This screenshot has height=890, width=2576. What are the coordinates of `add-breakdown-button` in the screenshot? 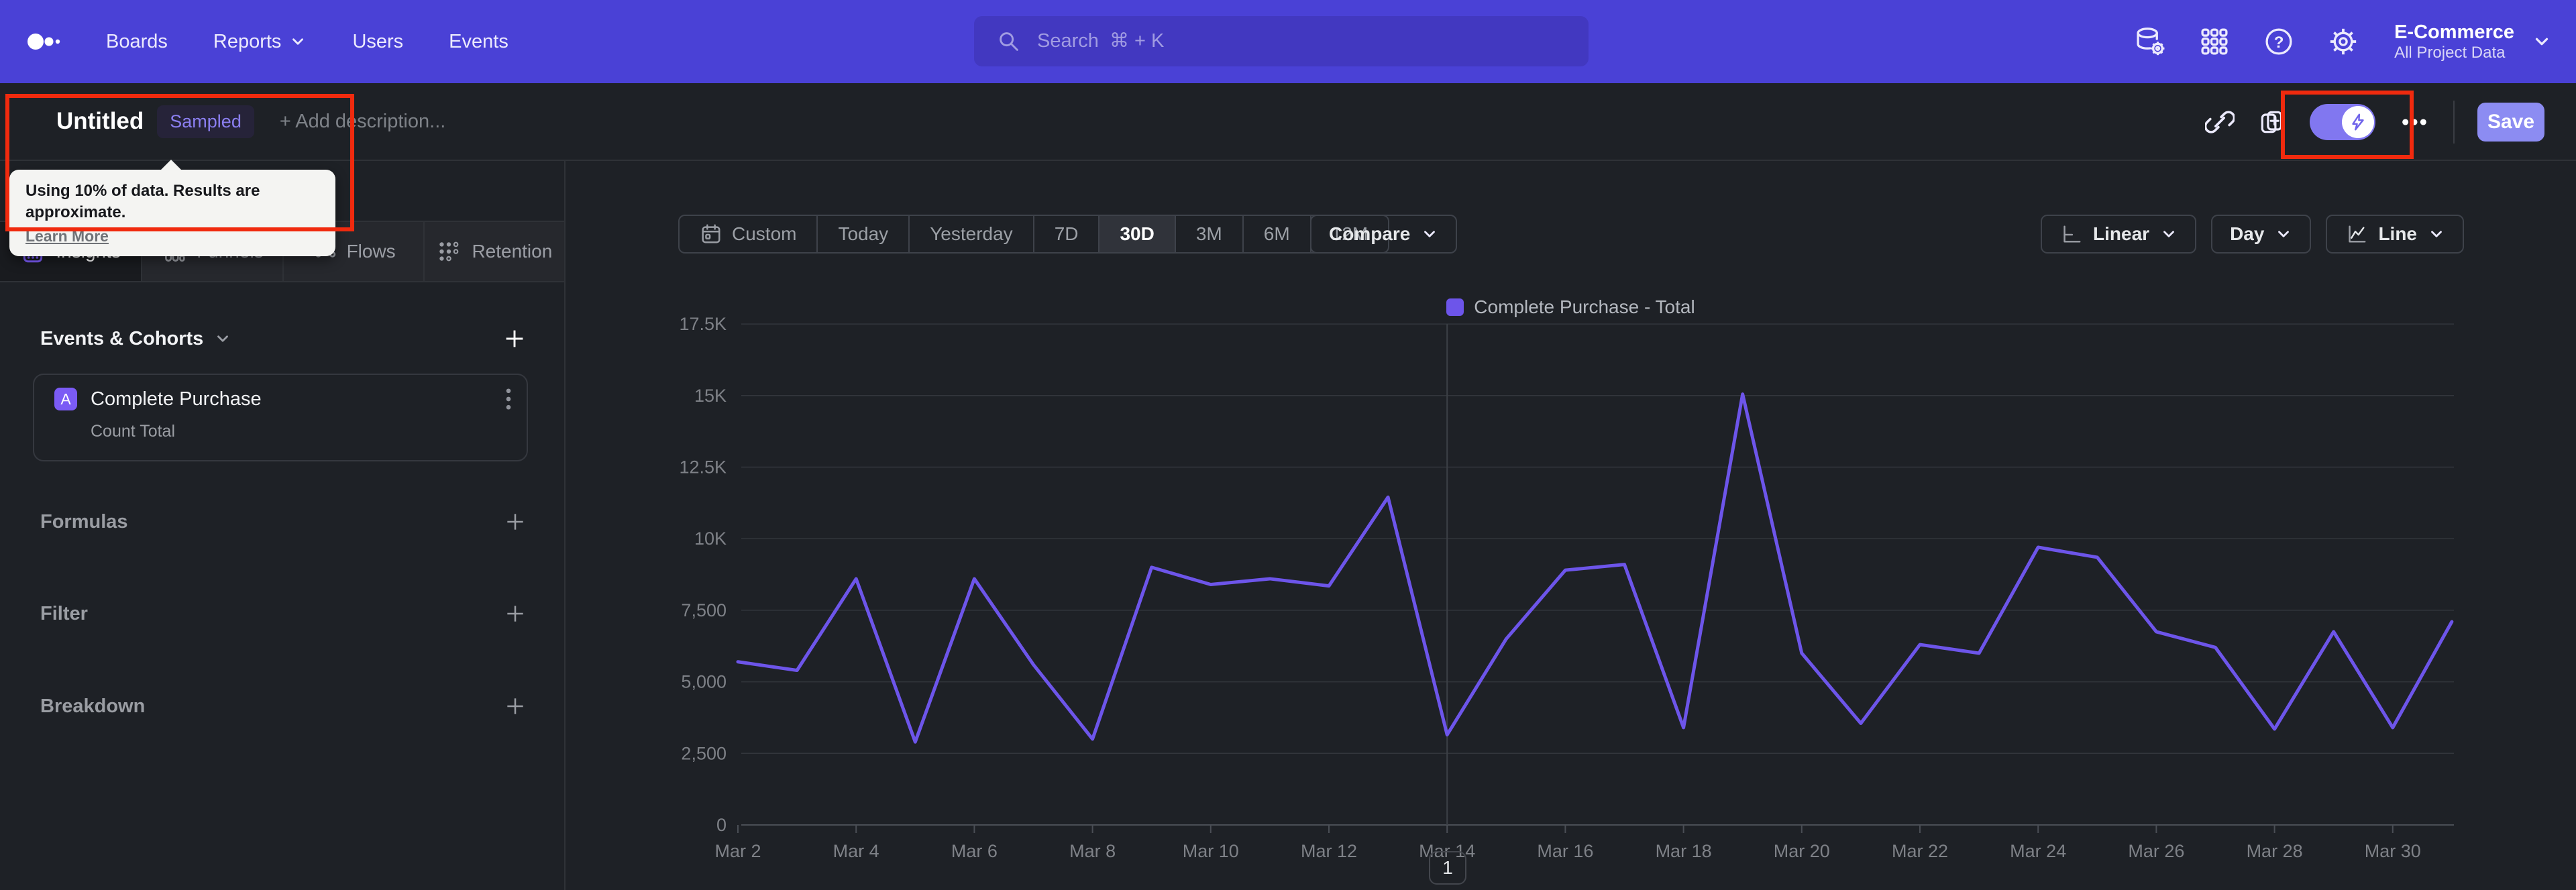 It's located at (515, 706).